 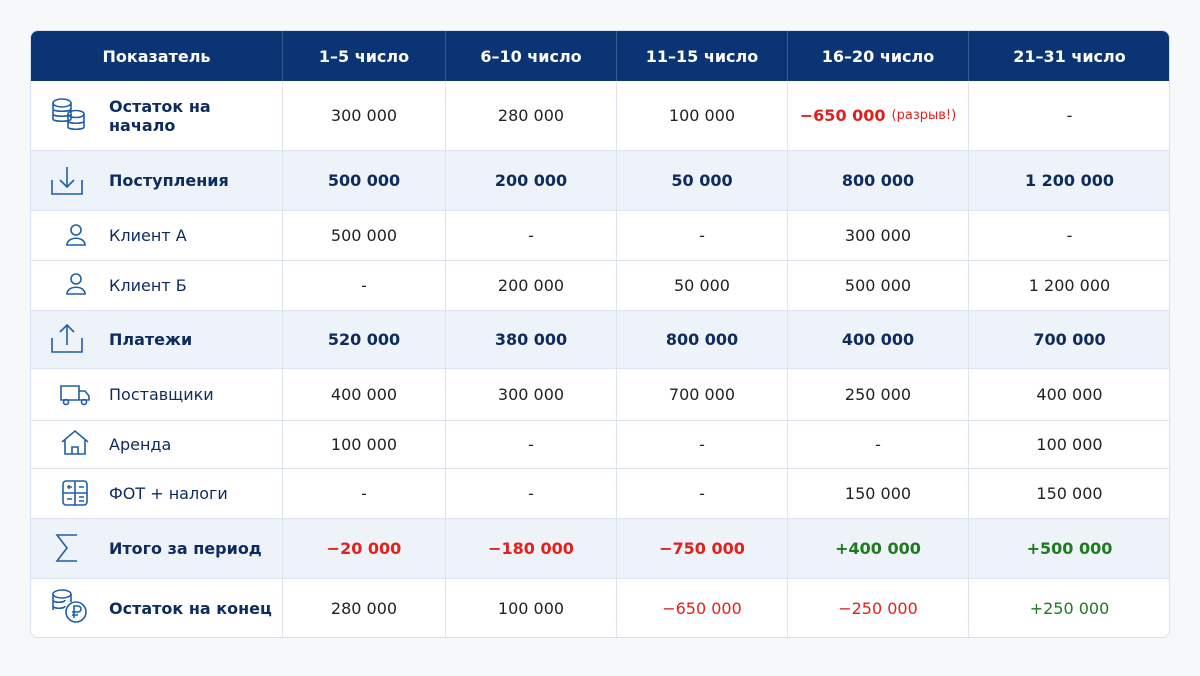 I want to click on cell-text: 280 000, so click(x=531, y=115).